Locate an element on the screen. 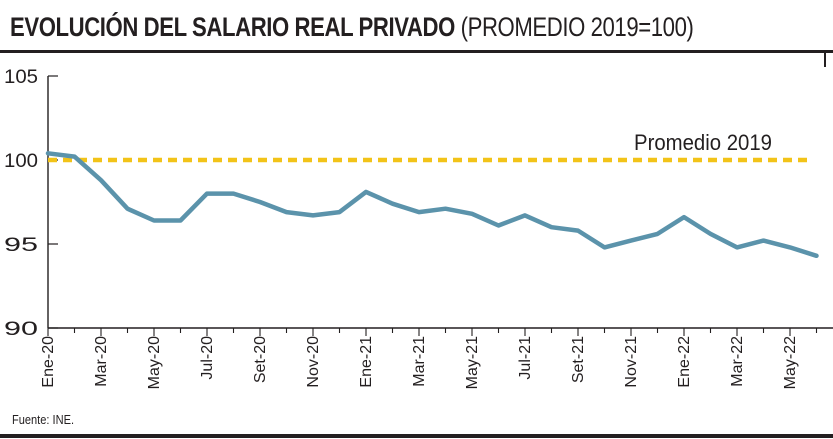 The width and height of the screenshot is (833, 439). x-tick-label-Ene-22: Ene-22 is located at coordinates (684, 362).